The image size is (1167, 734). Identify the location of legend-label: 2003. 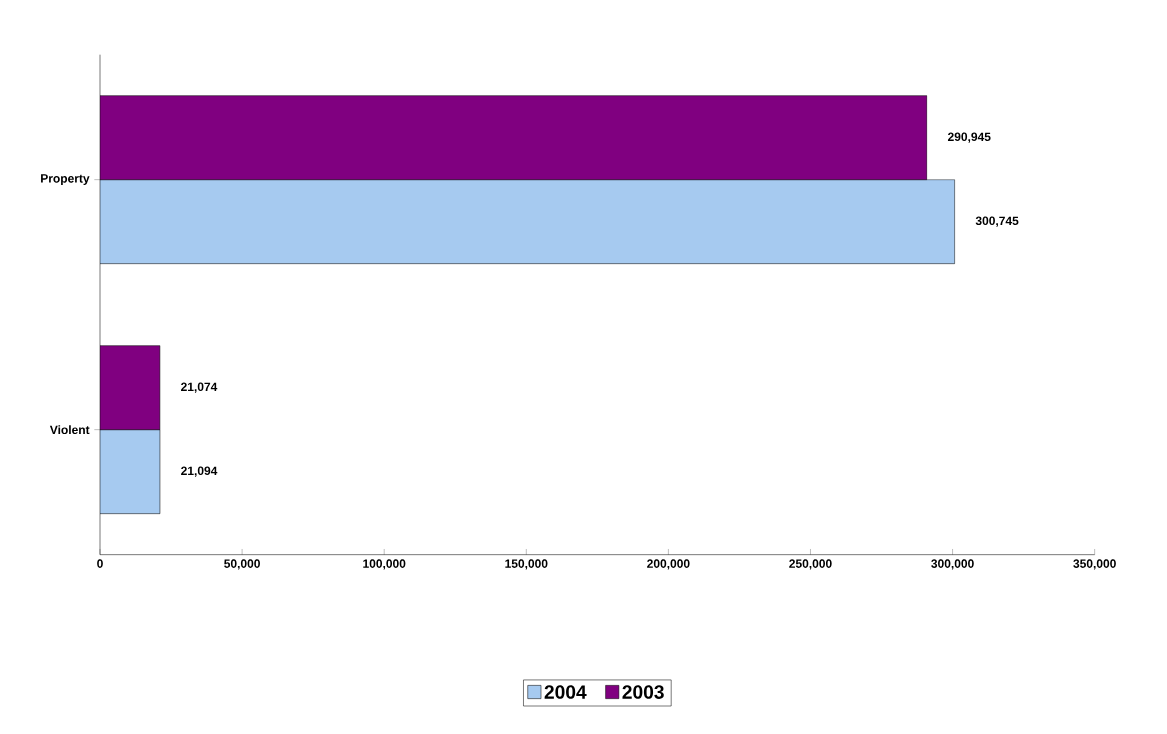
(643, 692).